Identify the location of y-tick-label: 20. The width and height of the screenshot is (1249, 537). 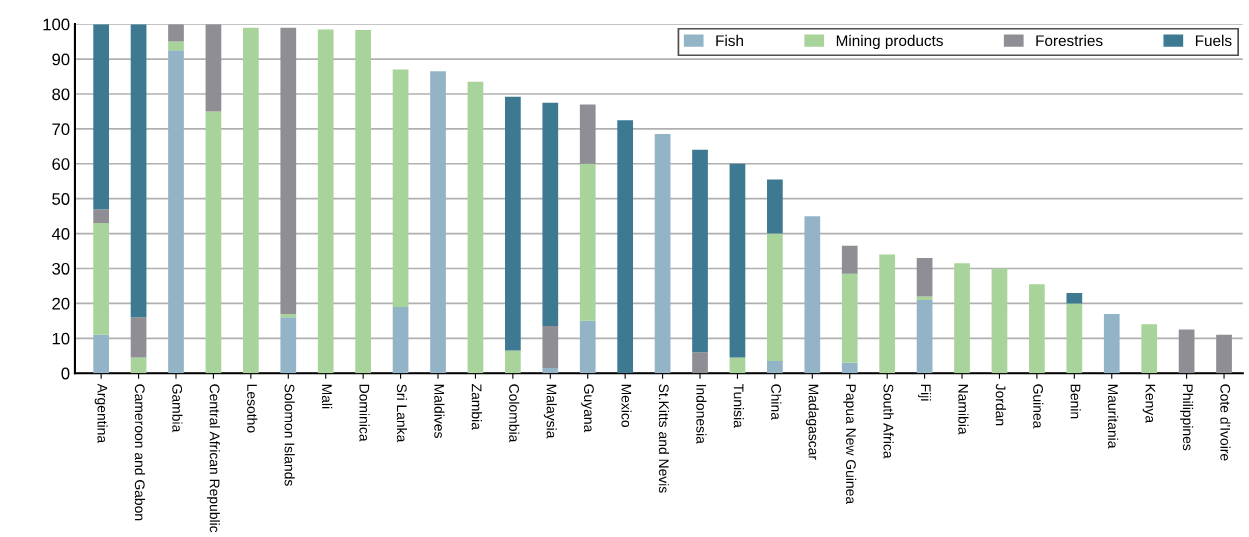
(61, 303).